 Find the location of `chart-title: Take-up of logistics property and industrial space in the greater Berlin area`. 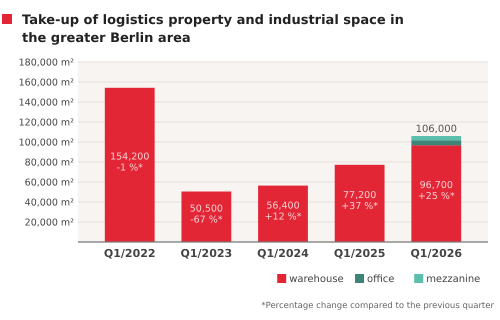

chart-title: Take-up of logistics property and industrial space in the greater Berlin area is located at coordinates (213, 29).